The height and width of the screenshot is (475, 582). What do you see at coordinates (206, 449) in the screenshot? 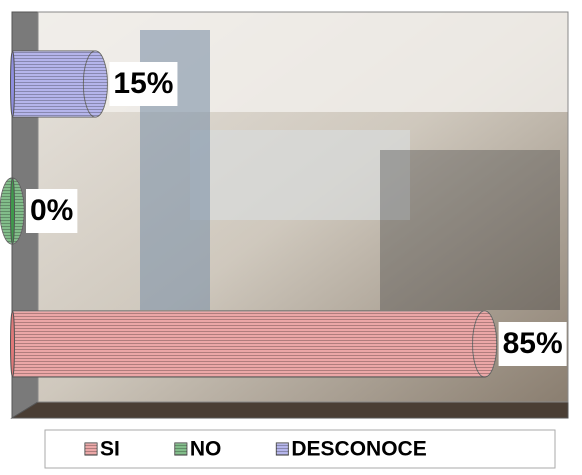
I see `legend-label: NO` at bounding box center [206, 449].